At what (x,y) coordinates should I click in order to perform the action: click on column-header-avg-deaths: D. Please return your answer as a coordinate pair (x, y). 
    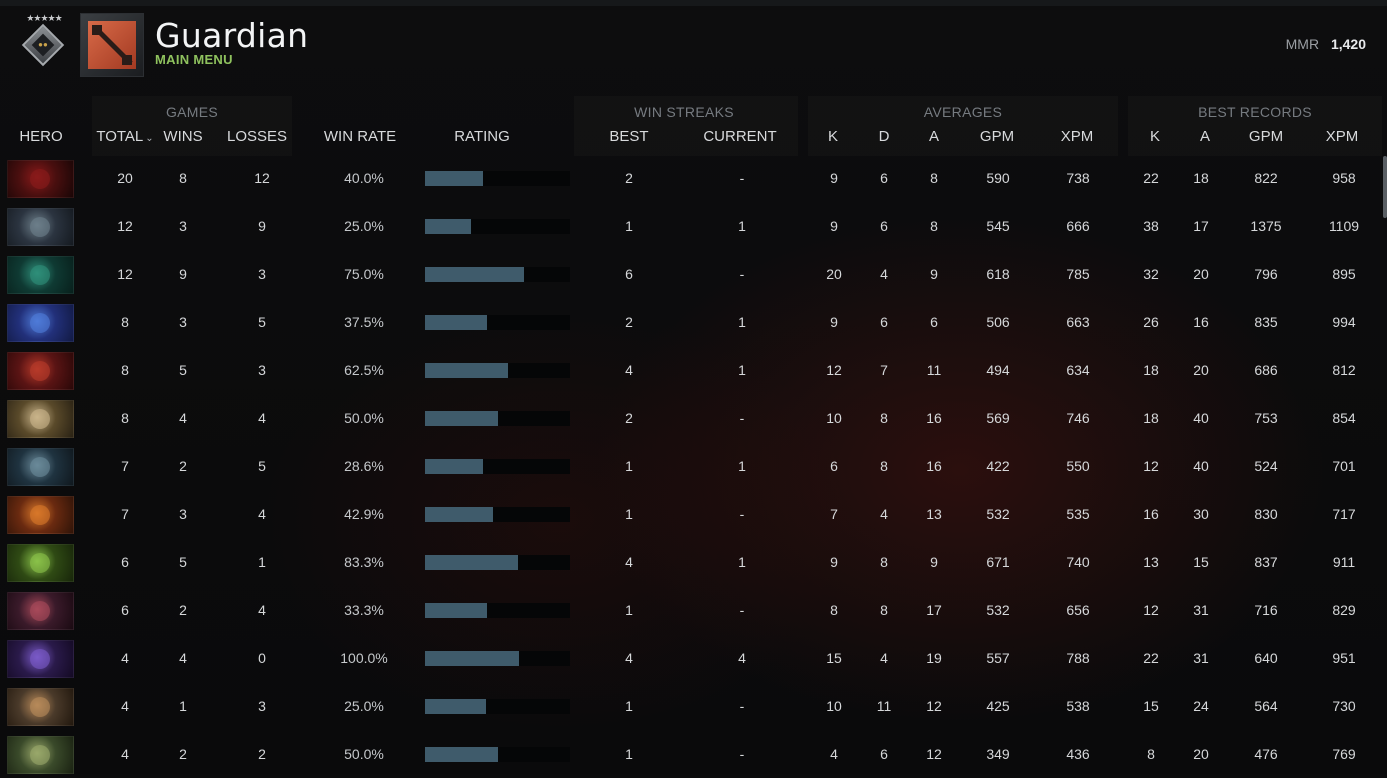
    Looking at the image, I should click on (884, 136).